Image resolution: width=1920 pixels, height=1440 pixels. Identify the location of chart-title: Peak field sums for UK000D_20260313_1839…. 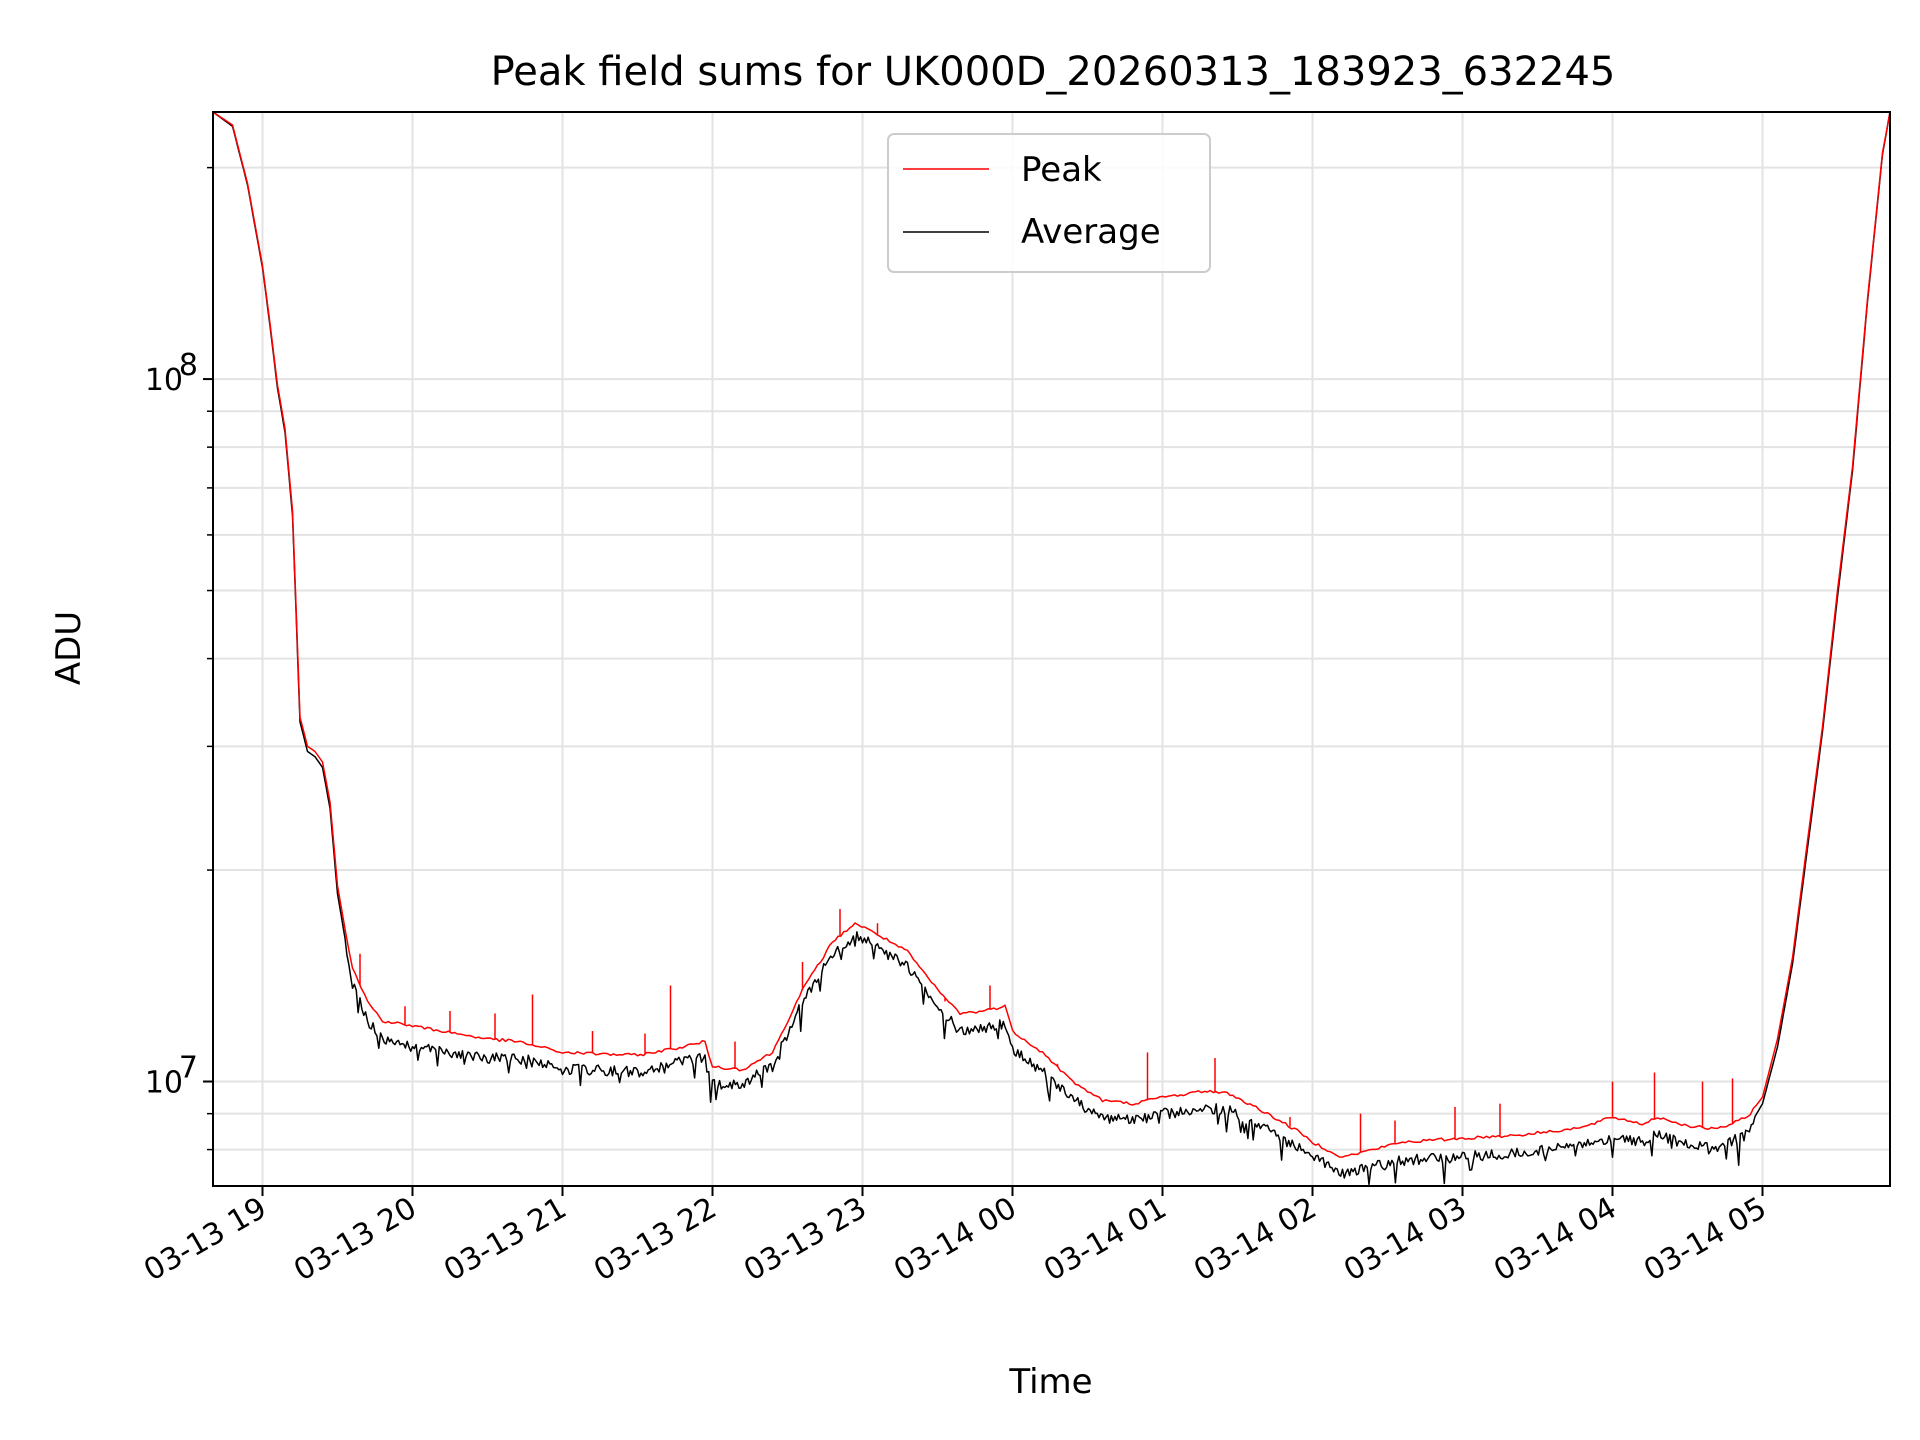
(1053, 72).